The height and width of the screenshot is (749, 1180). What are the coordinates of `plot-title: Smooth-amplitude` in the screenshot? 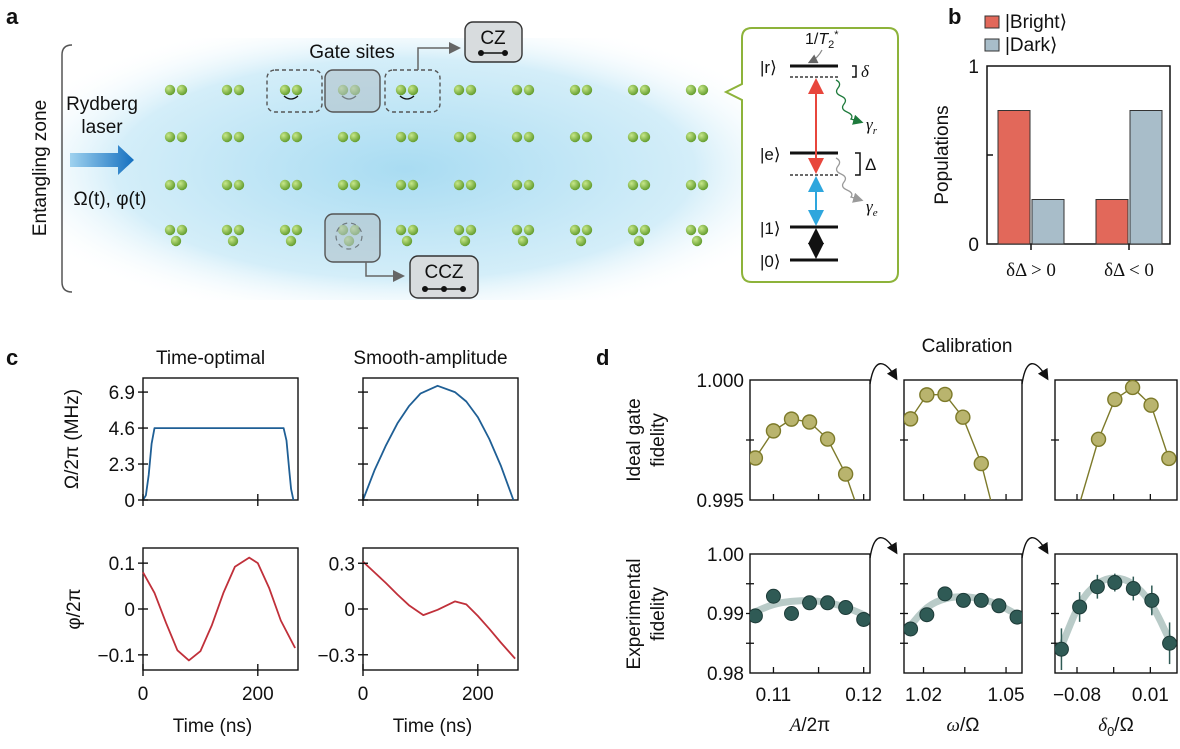 It's located at (430, 358).